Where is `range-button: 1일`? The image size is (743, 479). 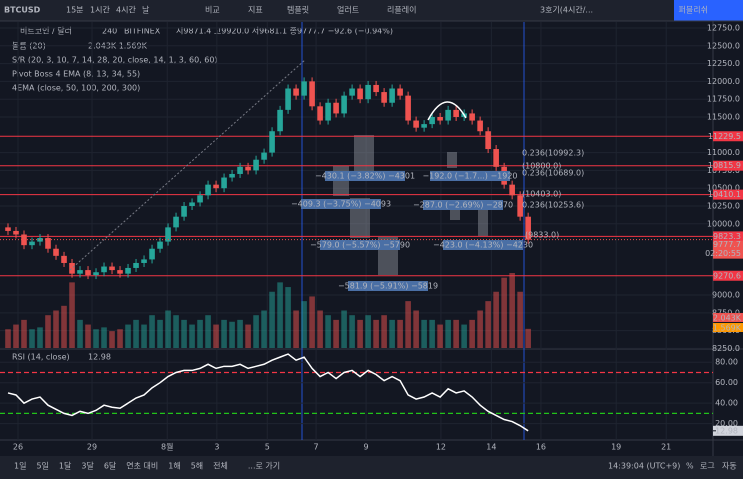
range-button: 1일 is located at coordinates (20, 466).